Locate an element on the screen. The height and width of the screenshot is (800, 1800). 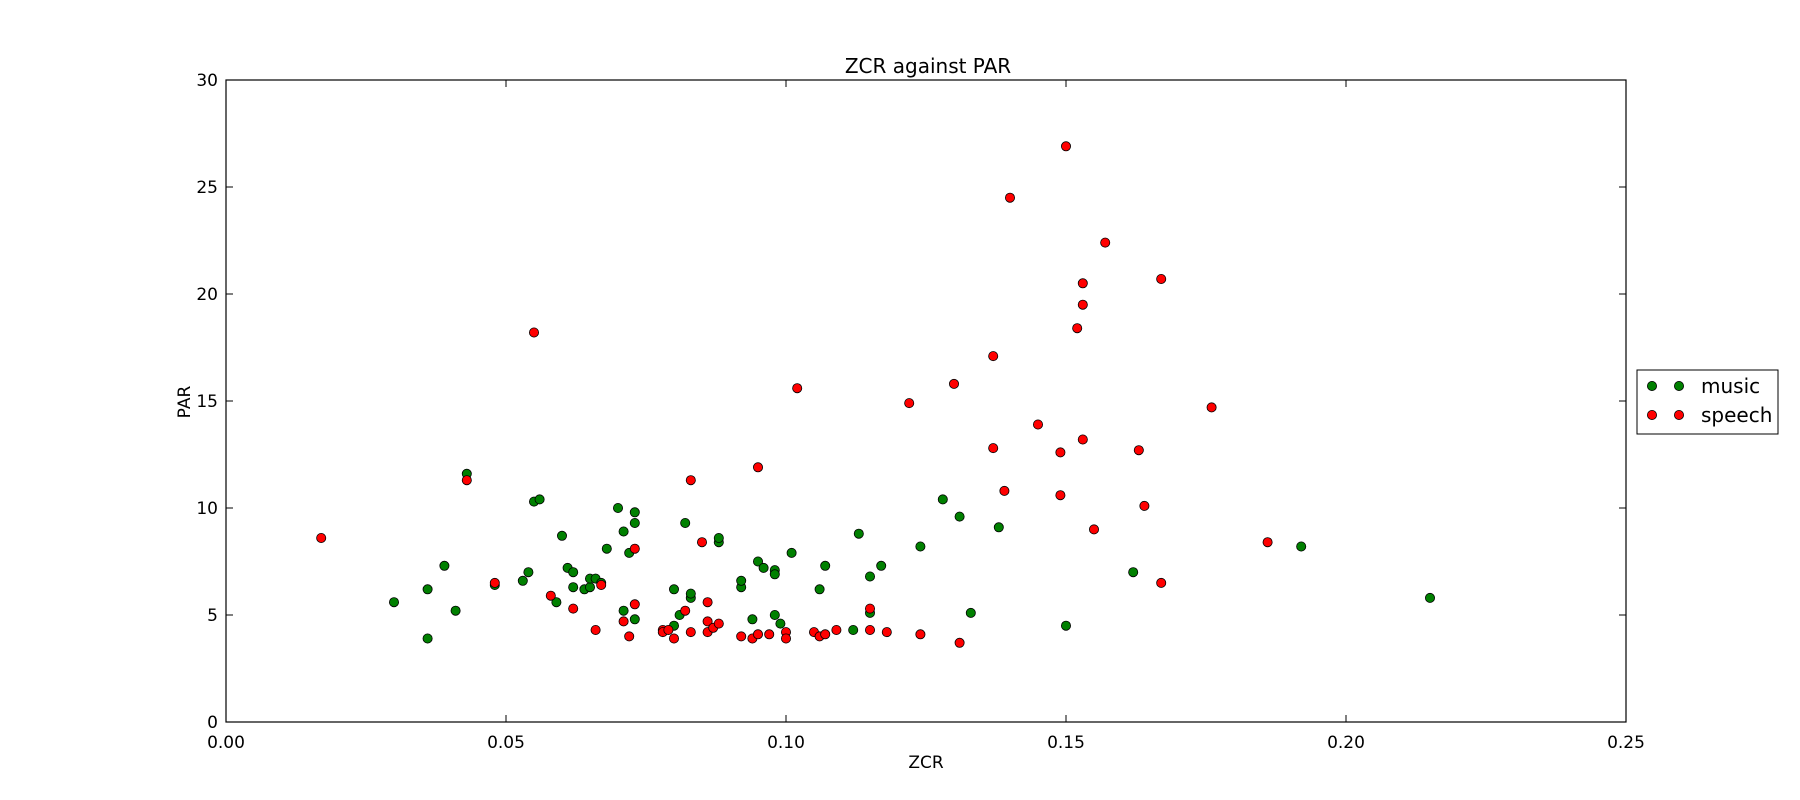
y-tick-label: 20 is located at coordinates (207, 295).